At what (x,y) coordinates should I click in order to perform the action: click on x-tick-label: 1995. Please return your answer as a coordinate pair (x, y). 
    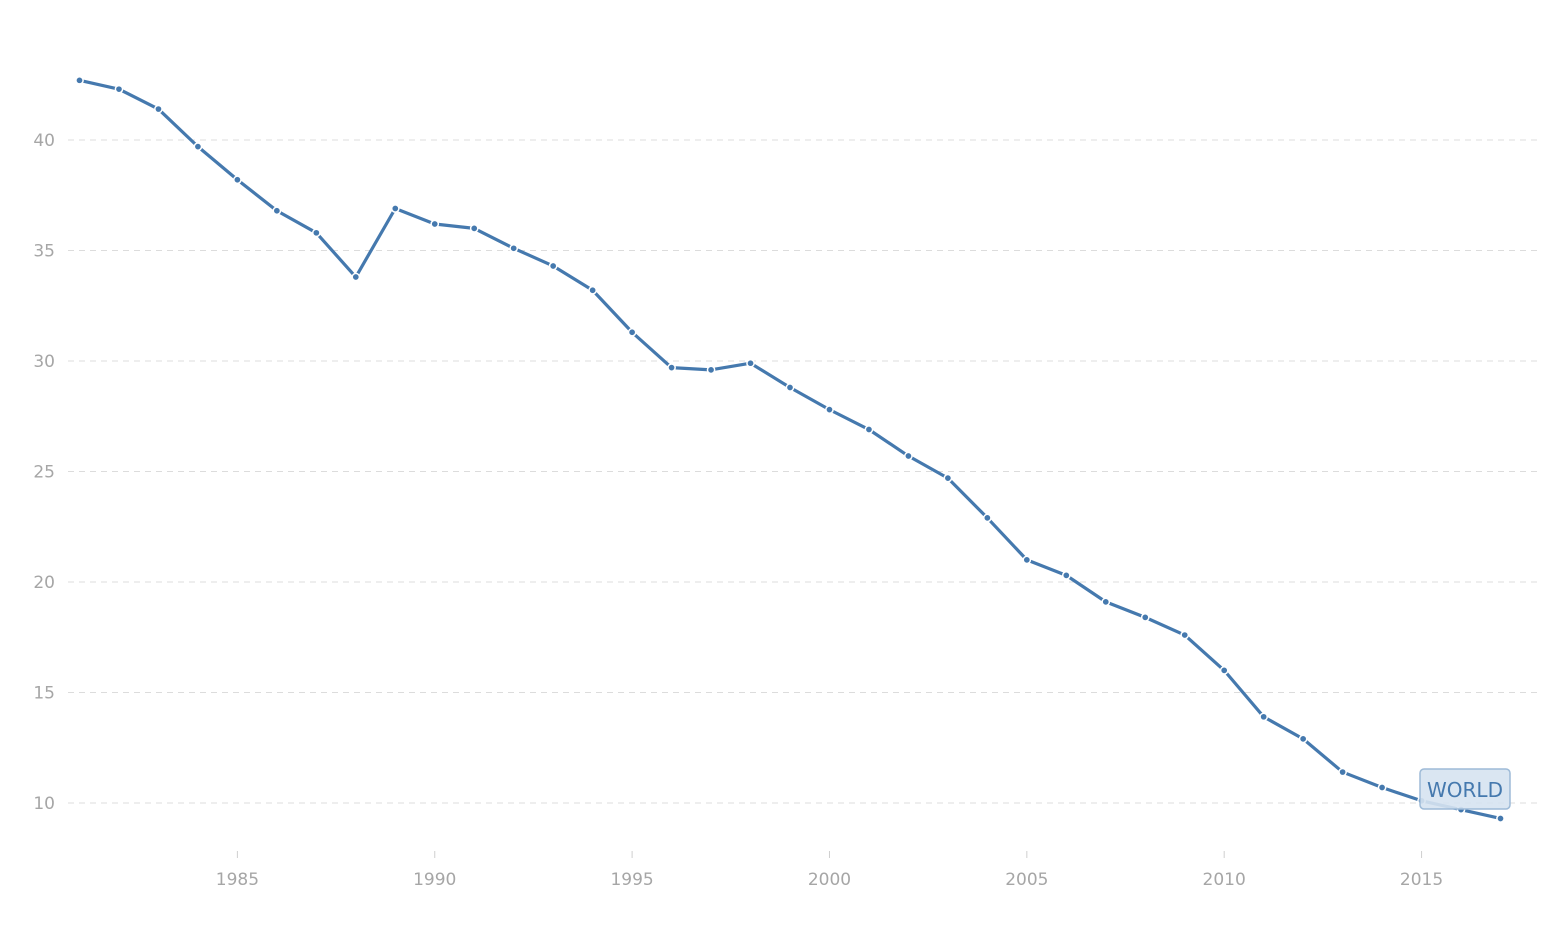
    Looking at the image, I should click on (631, 880).